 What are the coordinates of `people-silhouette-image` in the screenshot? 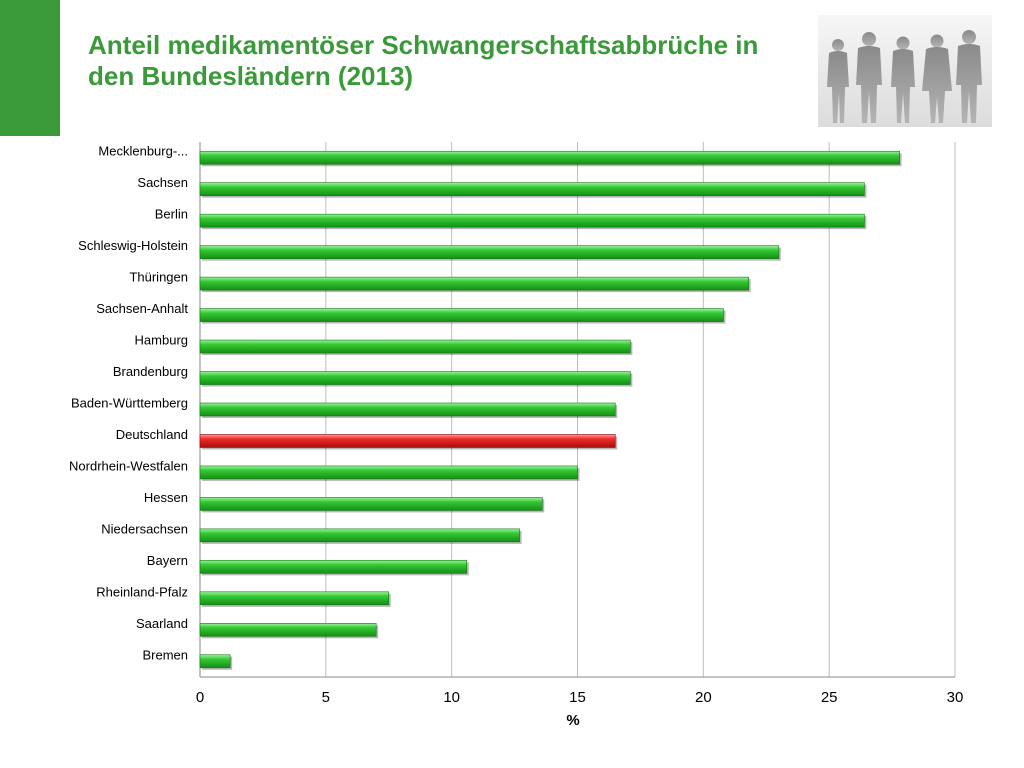 It's located at (905, 71).